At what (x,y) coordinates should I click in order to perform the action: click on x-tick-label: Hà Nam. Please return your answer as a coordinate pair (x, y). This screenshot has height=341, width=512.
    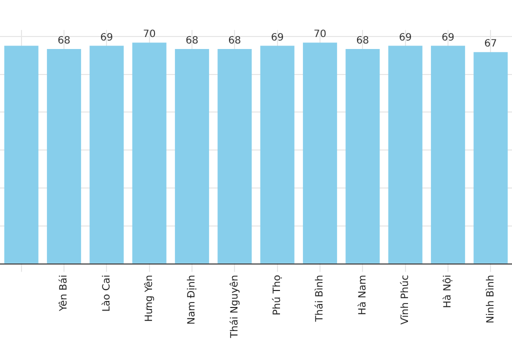
    Looking at the image, I should click on (362, 295).